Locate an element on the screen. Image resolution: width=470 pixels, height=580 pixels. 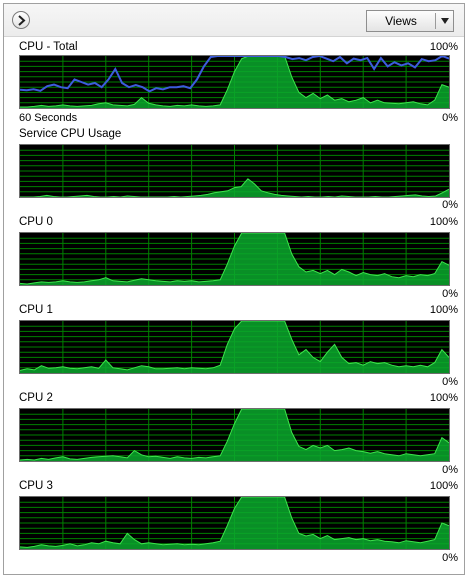
views-separator is located at coordinates (435, 21).